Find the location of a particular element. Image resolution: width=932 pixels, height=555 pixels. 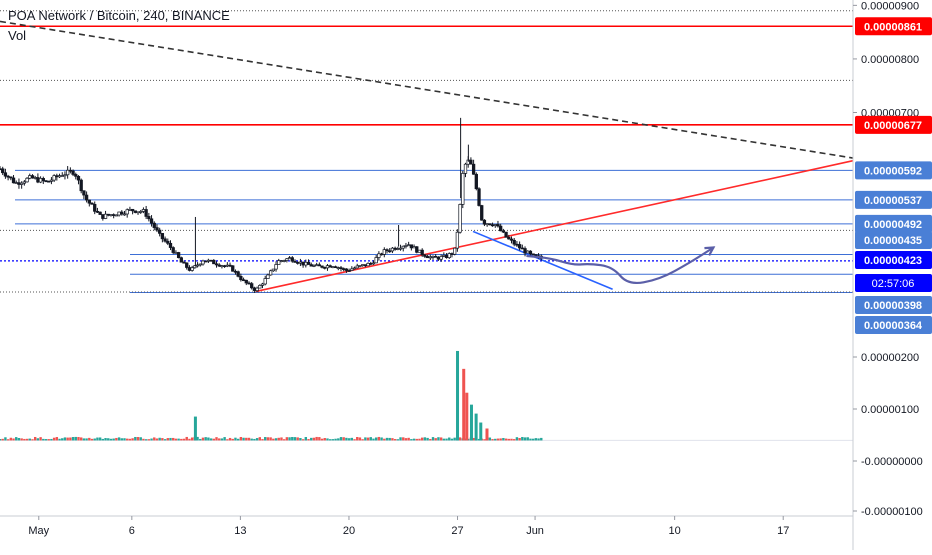

time-tick-label: 10 is located at coordinates (675, 531).